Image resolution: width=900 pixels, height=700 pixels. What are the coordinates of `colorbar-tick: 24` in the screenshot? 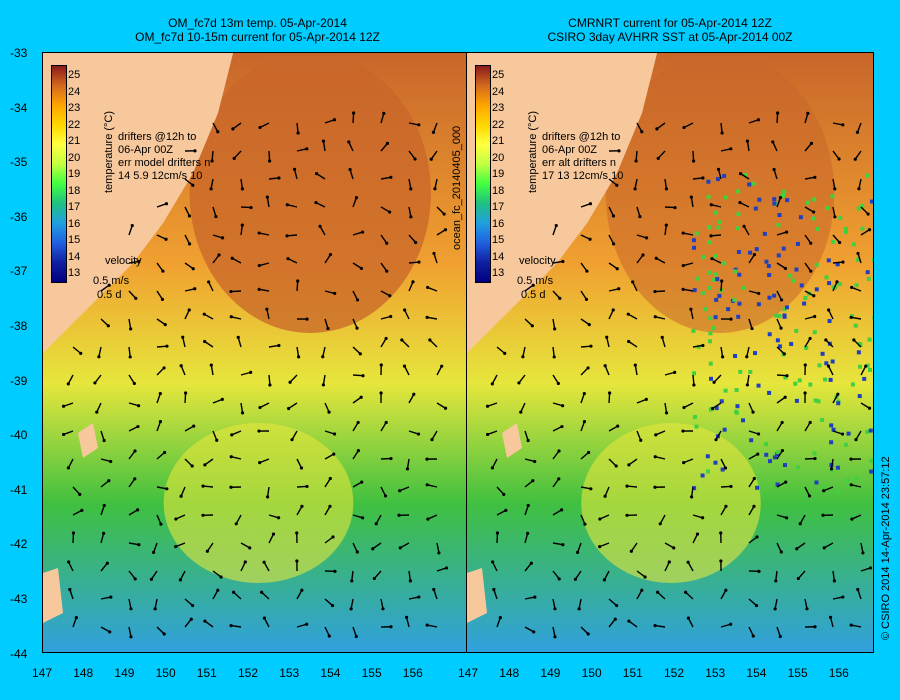 It's located at (74, 91).